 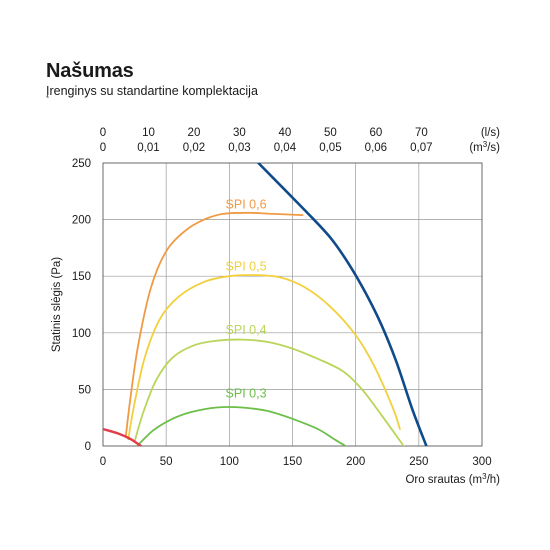 I want to click on series-label-spi-0-6: SPI 0,6, so click(x=246, y=204).